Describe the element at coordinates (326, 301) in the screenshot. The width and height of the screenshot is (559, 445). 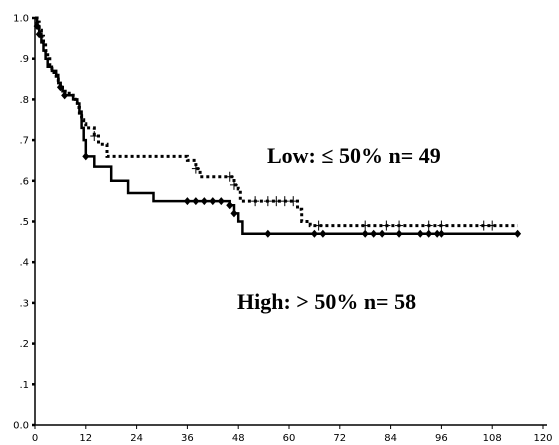
I see `annotation-high: High: > 50% n= 58` at that location.